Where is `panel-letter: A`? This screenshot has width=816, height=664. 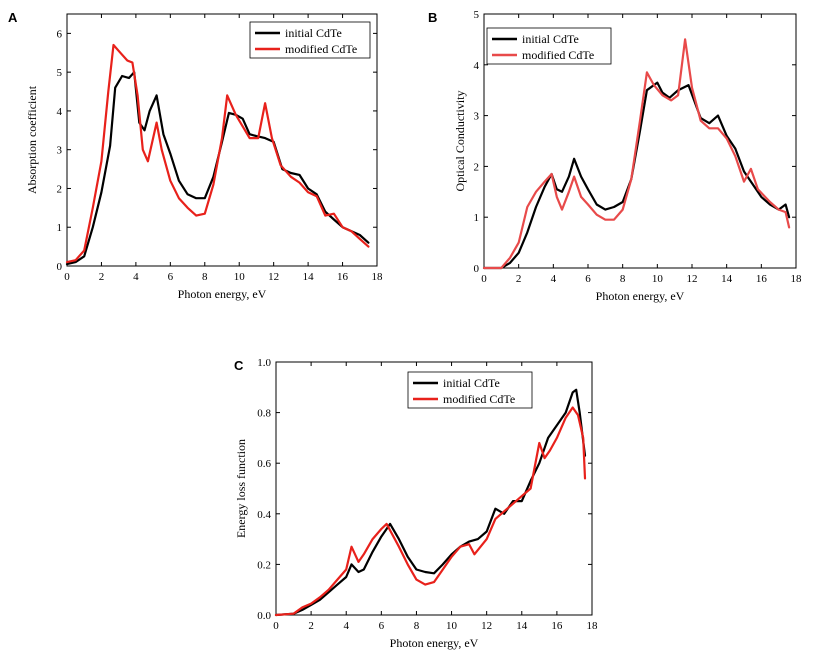 panel-letter: A is located at coordinates (13, 17).